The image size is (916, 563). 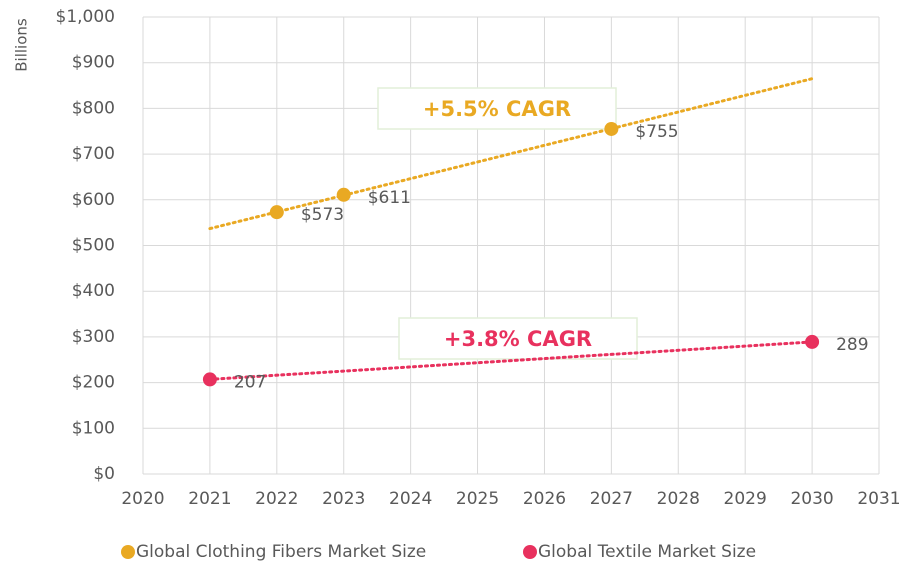 I want to click on x-tick-label: 2027, so click(x=611, y=499).